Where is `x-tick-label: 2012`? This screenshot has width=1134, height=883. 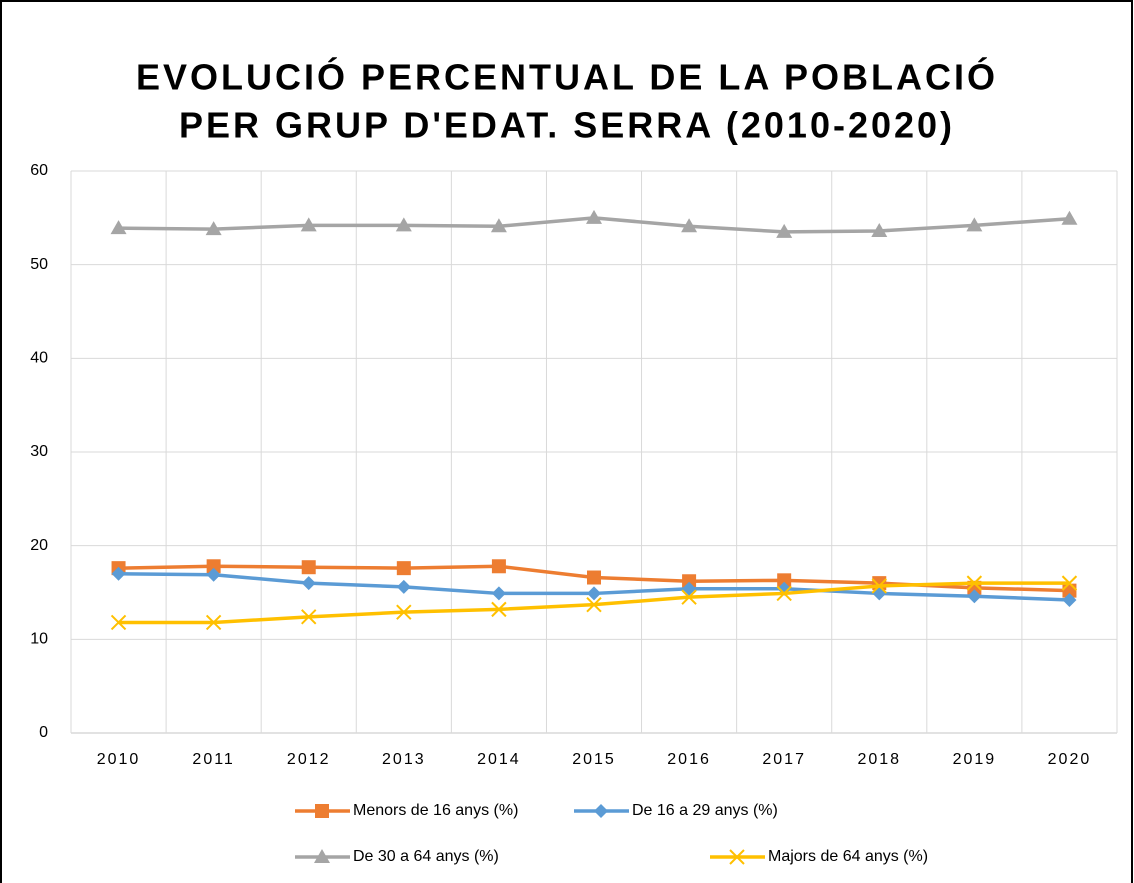 x-tick-label: 2012 is located at coordinates (309, 759).